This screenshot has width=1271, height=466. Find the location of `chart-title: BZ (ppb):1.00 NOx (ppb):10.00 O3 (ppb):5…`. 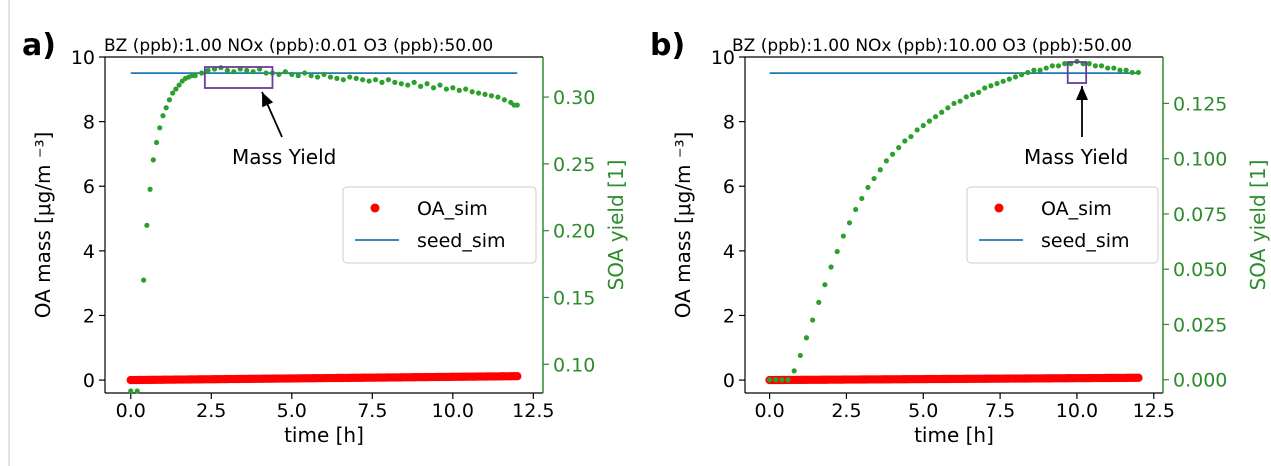

chart-title: BZ (ppb):1.00 NOx (ppb):10.00 O3 (ppb):5… is located at coordinates (932, 46).